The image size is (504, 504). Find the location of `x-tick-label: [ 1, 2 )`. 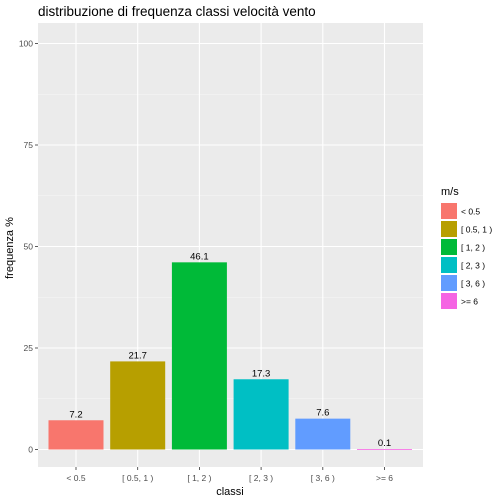

x-tick-label: [ 1, 2 ) is located at coordinates (199, 478).